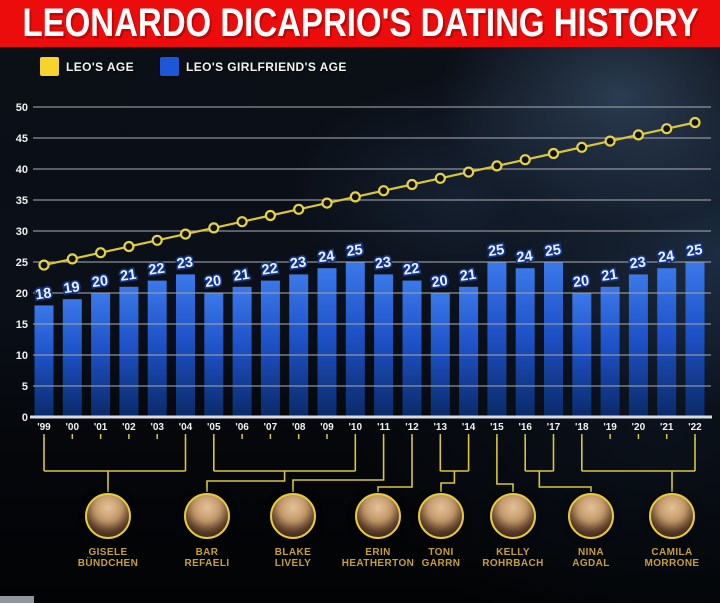  I want to click on bracket-nina, so click(558, 465).